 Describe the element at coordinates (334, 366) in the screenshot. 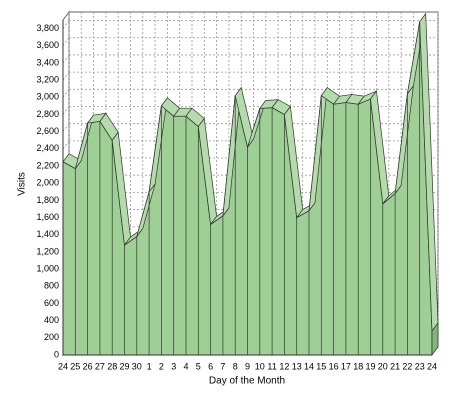

I see `x-tick-label: 16` at that location.